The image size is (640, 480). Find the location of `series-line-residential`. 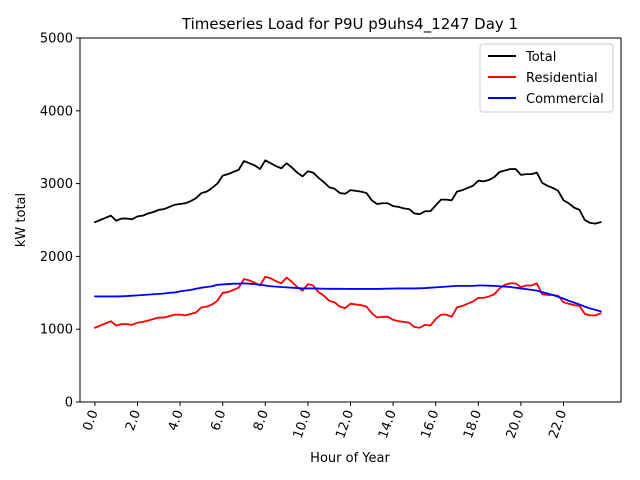

series-line-residential is located at coordinates (348, 302).